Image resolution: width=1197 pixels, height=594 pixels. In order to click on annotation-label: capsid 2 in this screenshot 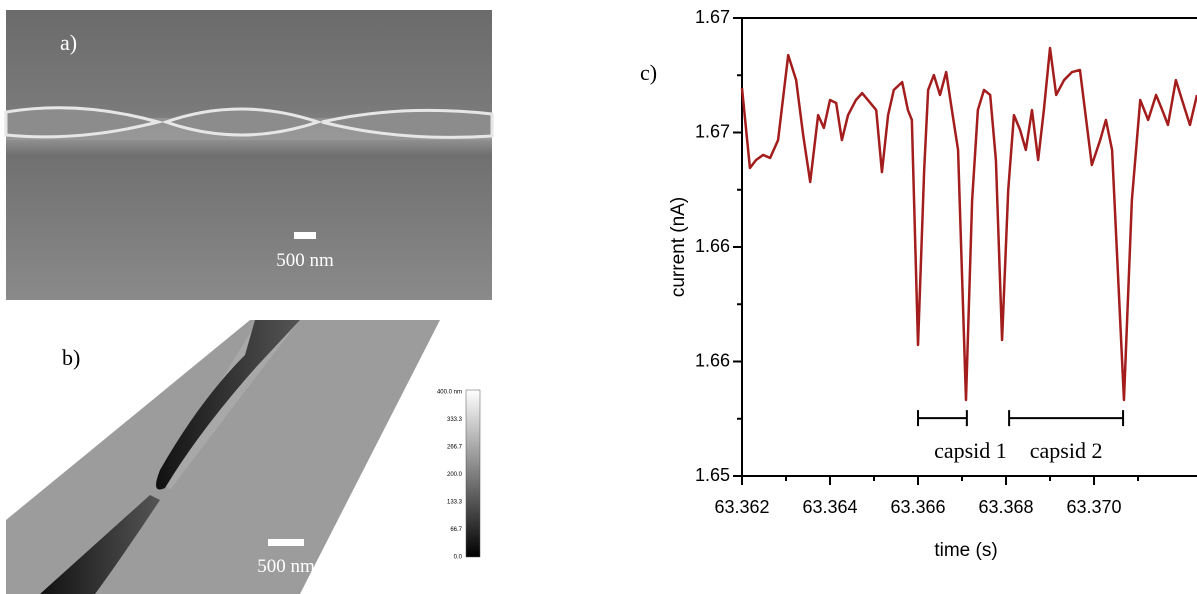, I will do `click(1066, 450)`.